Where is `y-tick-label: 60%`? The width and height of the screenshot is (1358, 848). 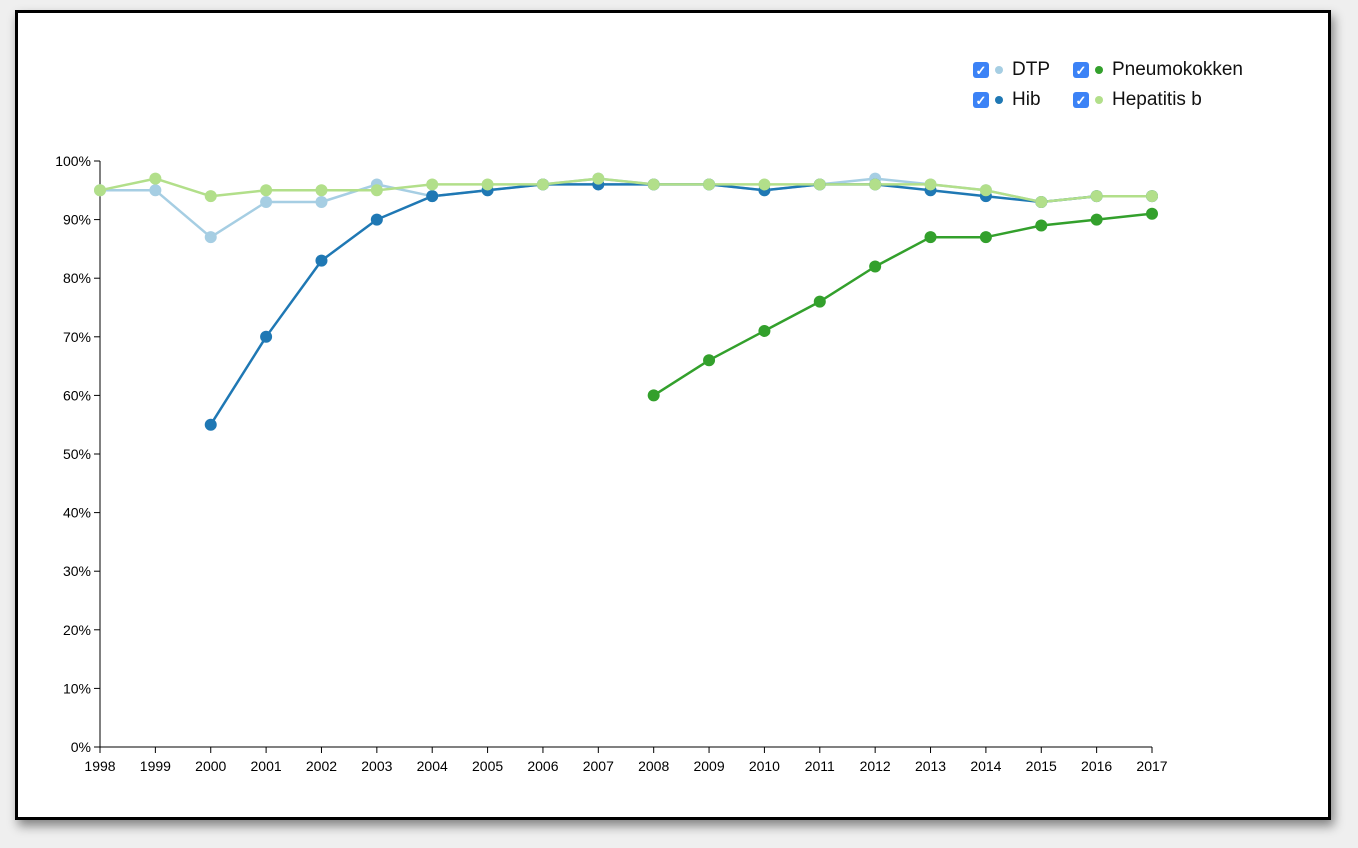
y-tick-label: 60% is located at coordinates (77, 395).